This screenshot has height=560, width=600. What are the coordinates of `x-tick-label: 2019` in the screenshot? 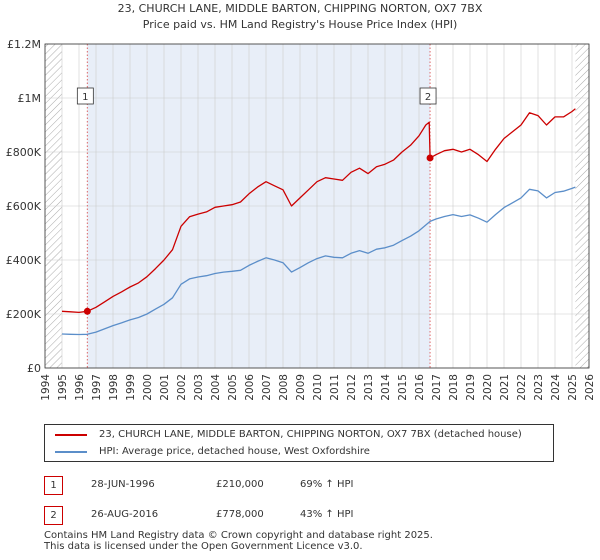 It's located at (471, 387).